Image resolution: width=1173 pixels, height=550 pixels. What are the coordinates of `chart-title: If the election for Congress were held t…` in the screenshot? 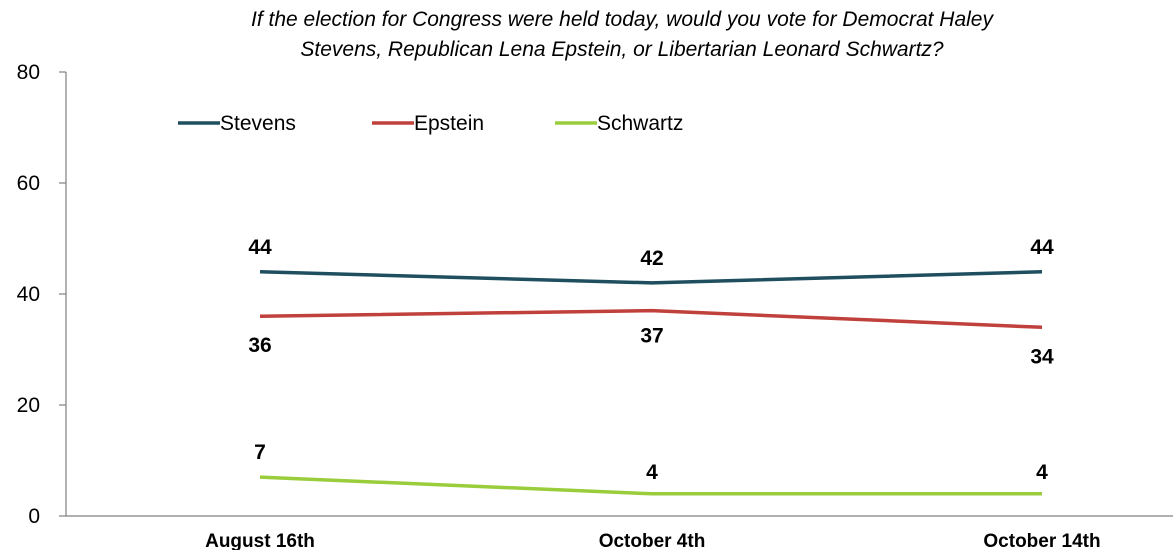 It's located at (622, 34).